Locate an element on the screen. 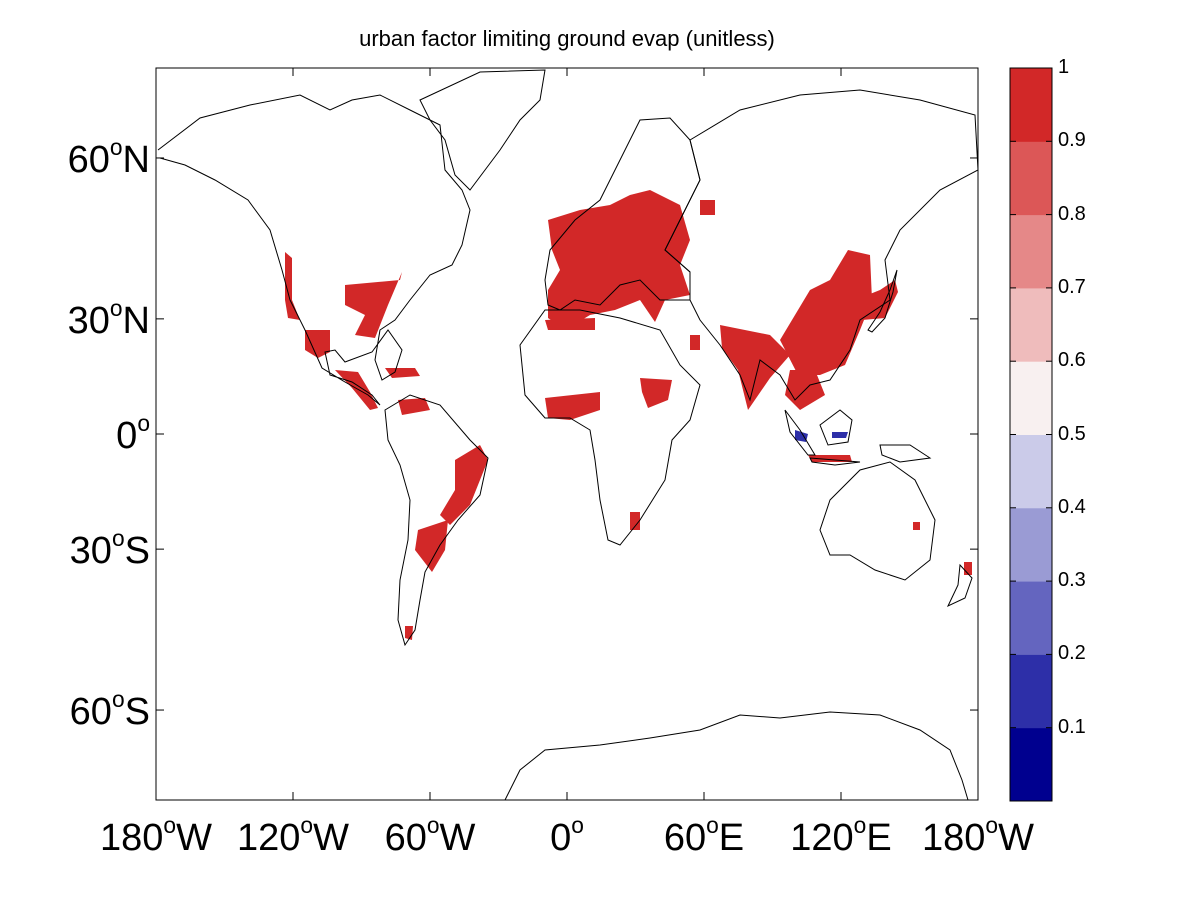 The image size is (1200, 900). y-tick-label: 60oS is located at coordinates (109, 710).